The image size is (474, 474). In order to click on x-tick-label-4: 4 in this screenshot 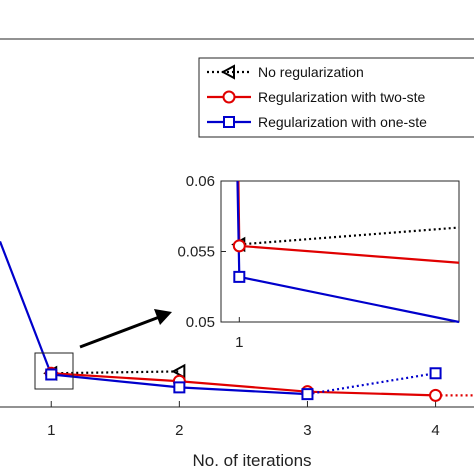, I will do `click(435, 430)`.